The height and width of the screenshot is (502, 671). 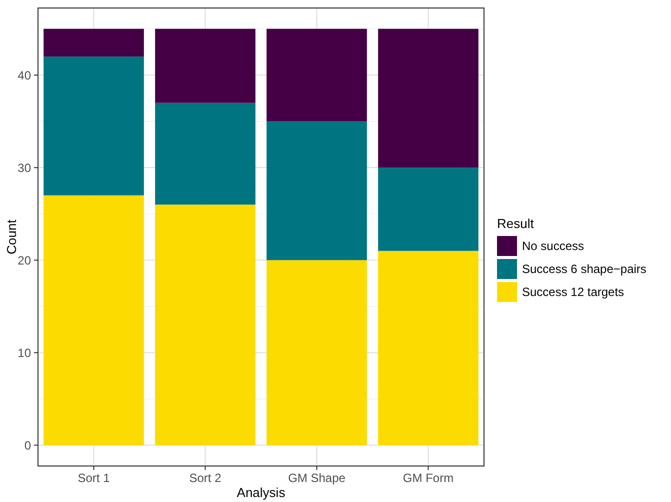 What do you see at coordinates (573, 292) in the screenshot?
I see `legend-label: Success 12 targets` at bounding box center [573, 292].